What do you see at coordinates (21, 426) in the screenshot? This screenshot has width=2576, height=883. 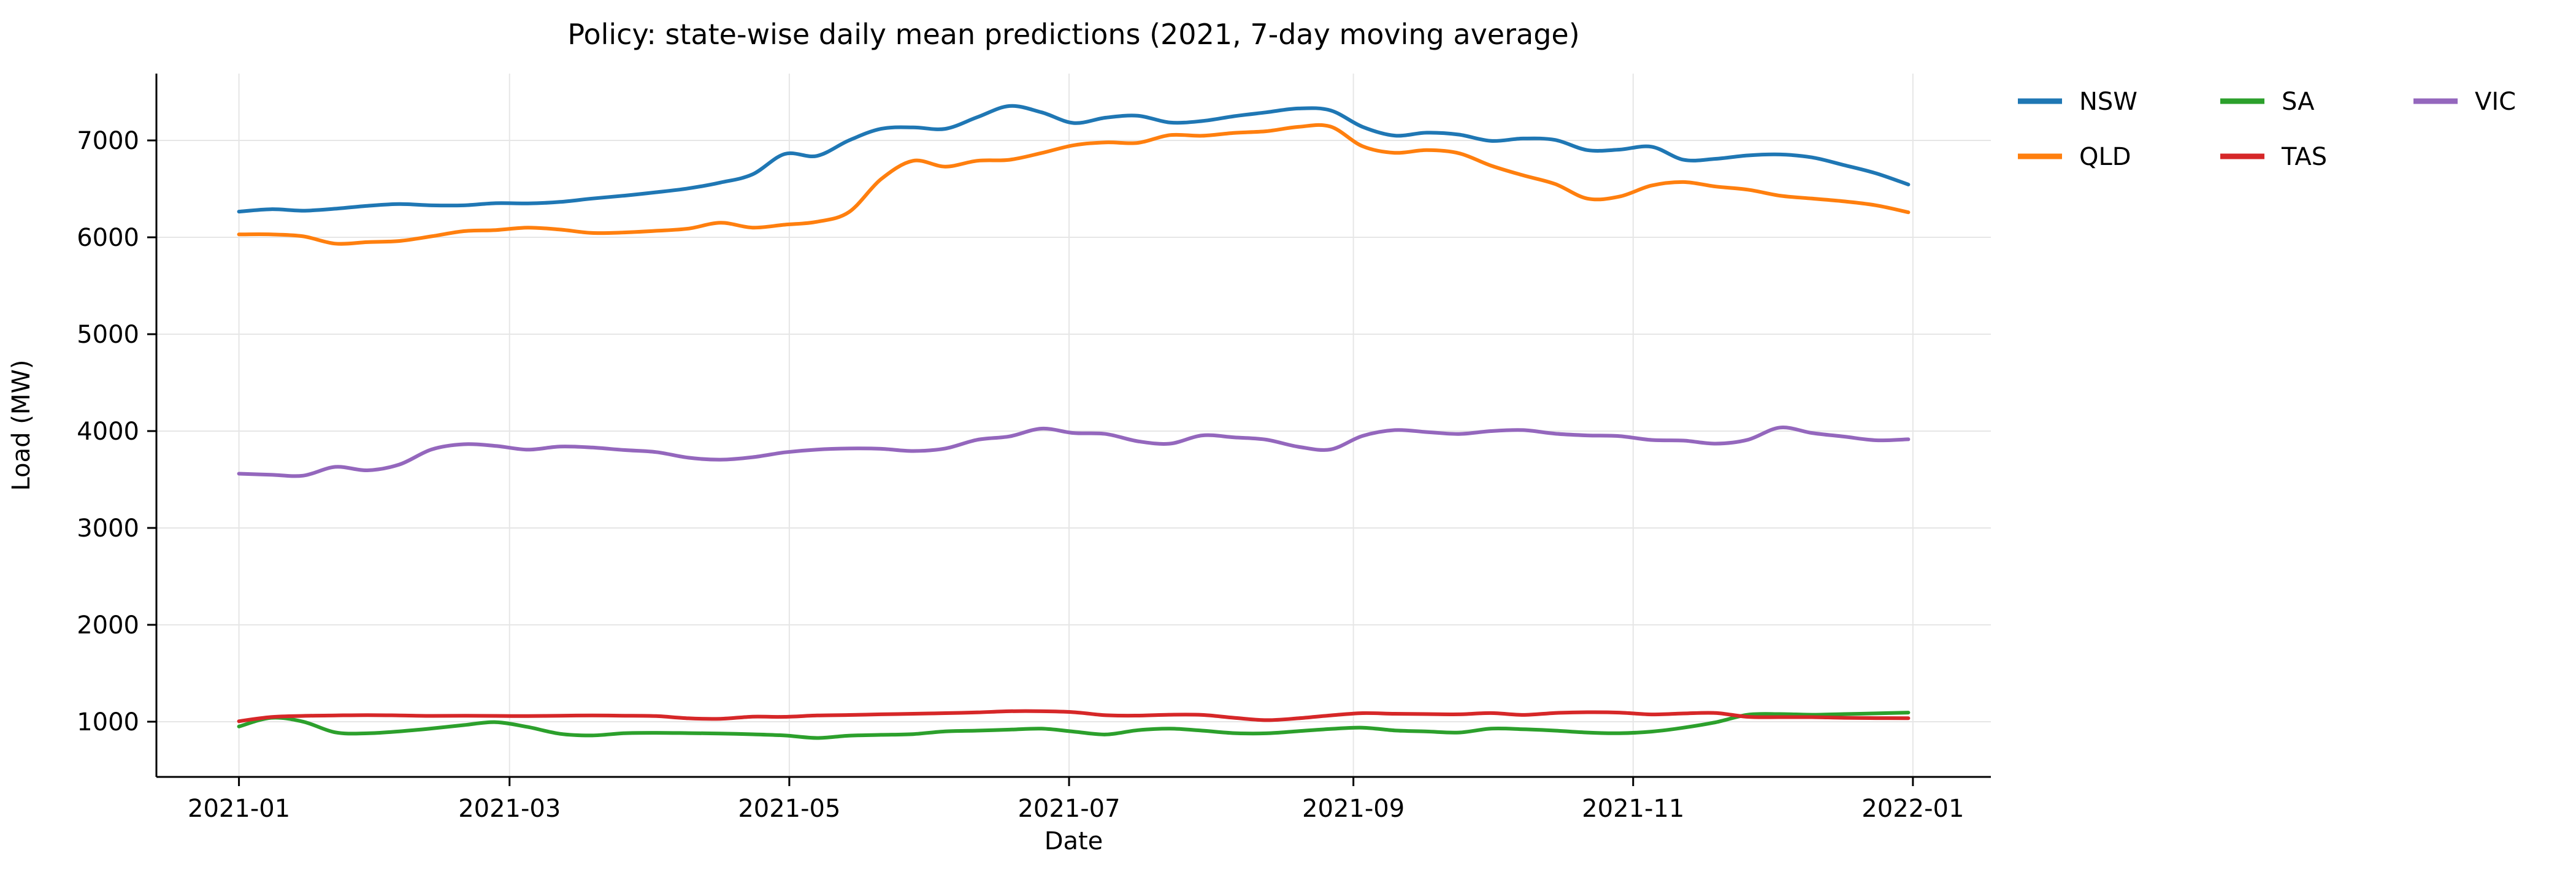 I see `y-axis-label: Load (MW)` at bounding box center [21, 426].